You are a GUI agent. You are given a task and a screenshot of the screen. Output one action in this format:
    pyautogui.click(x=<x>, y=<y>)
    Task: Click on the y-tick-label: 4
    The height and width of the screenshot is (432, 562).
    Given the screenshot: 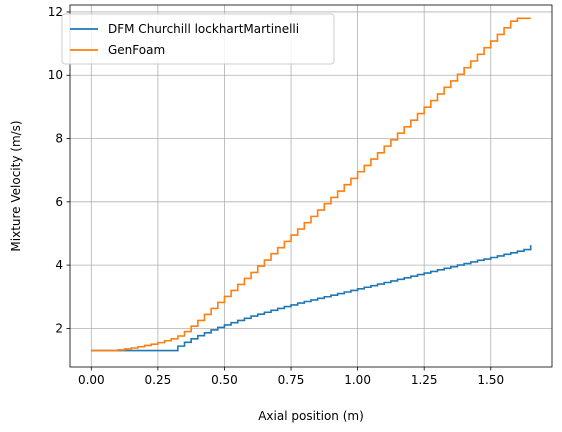 What is the action you would take?
    pyautogui.click(x=59, y=265)
    